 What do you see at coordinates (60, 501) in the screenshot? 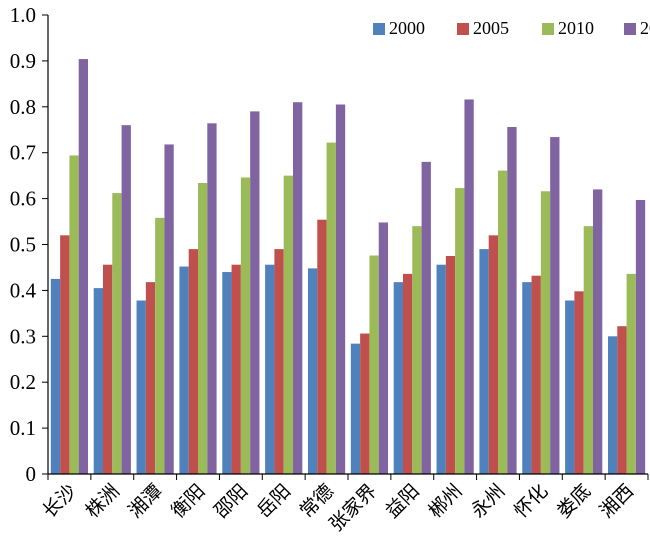
I see `x-category-label: 长沙` at bounding box center [60, 501].